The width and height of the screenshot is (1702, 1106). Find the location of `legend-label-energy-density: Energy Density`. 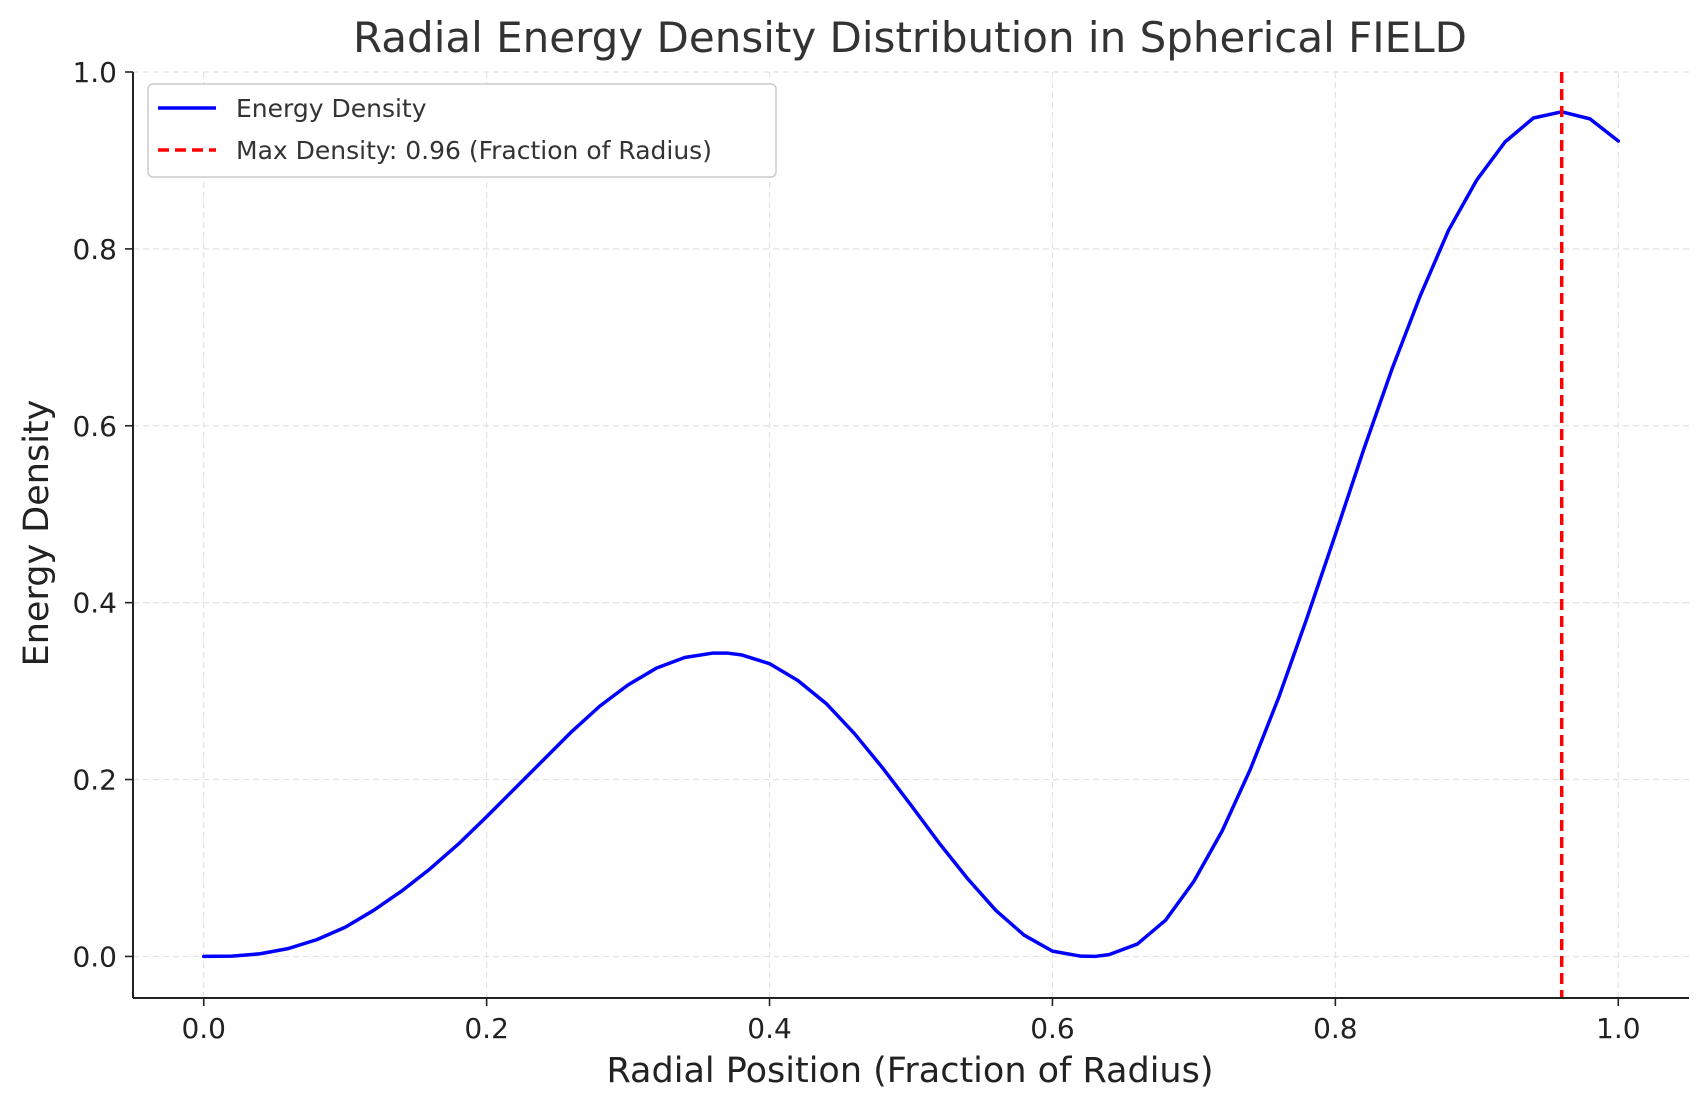

legend-label-energy-density: Energy Density is located at coordinates (331, 108).